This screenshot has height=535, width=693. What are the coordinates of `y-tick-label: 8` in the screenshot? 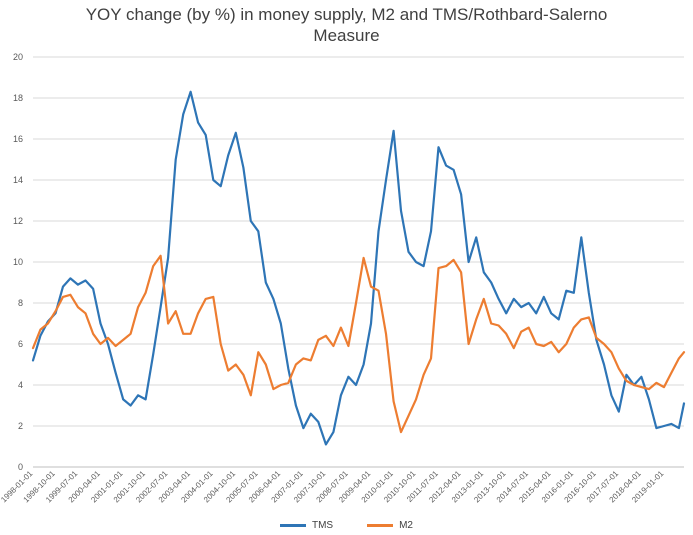 It's located at (20, 303).